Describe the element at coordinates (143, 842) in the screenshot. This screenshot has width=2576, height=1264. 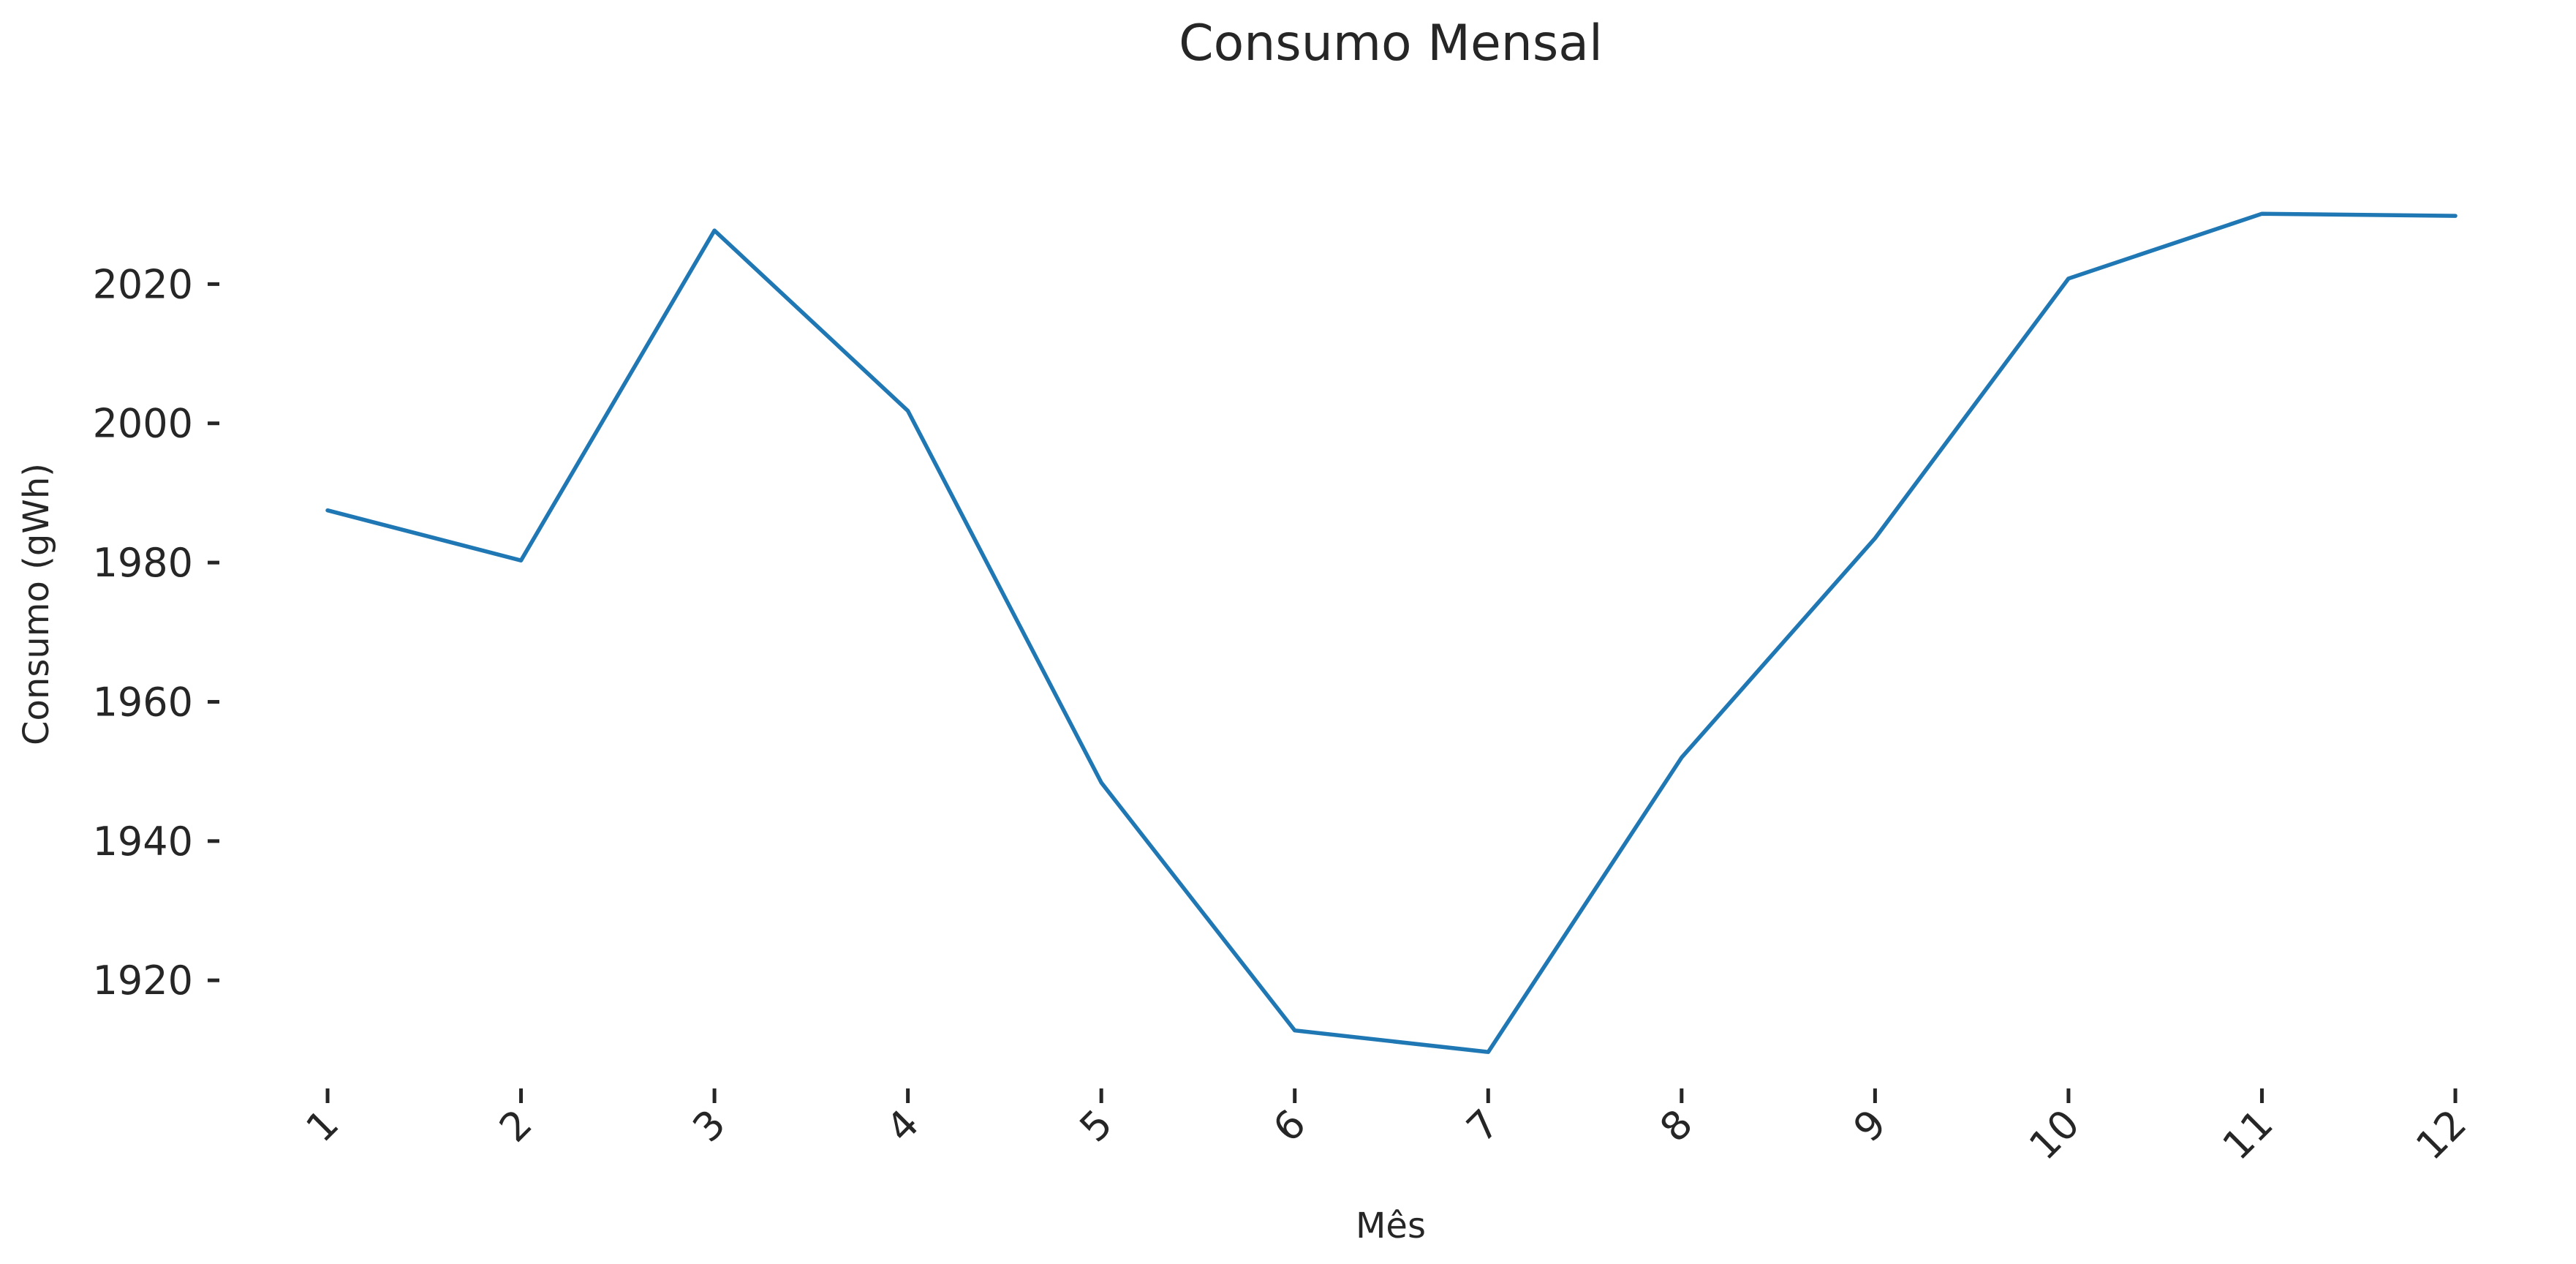
I see `y-tick-label: 1940` at that location.